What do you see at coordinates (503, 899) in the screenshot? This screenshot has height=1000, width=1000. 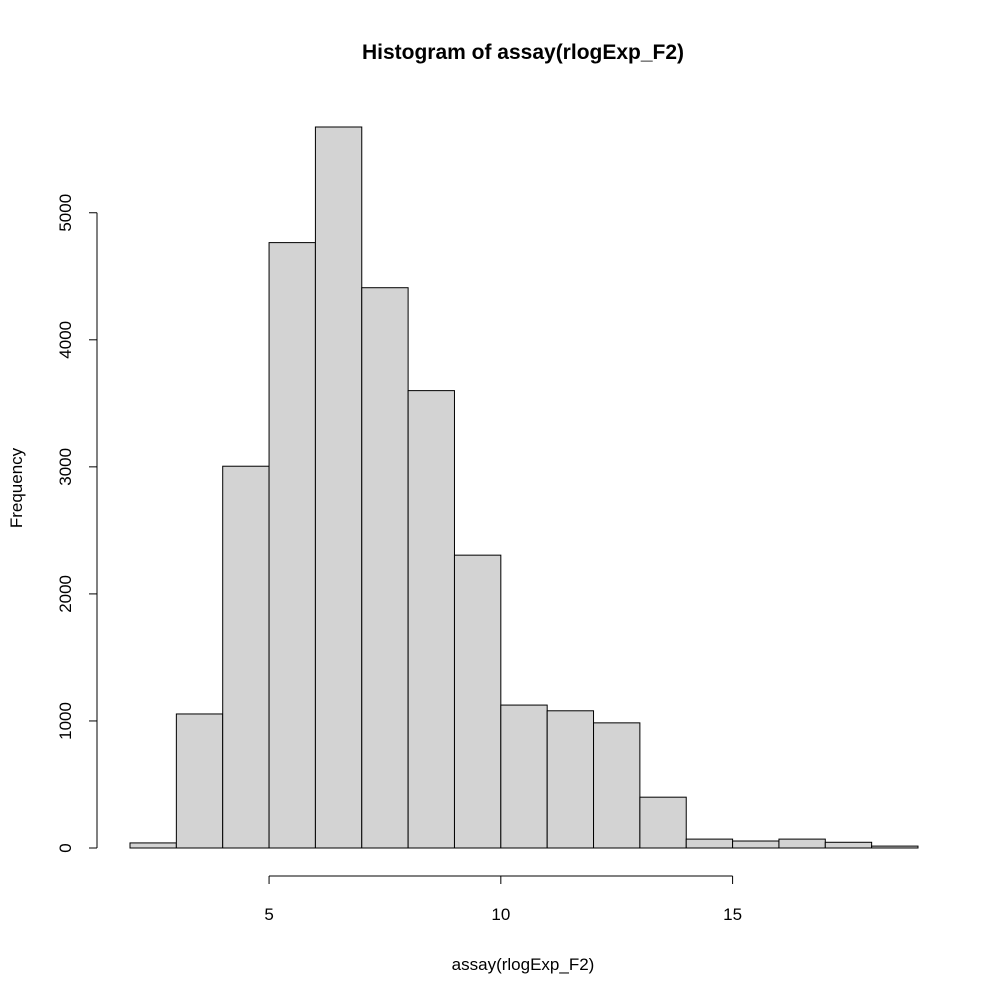 I see `x-axis: 5 10 15` at bounding box center [503, 899].